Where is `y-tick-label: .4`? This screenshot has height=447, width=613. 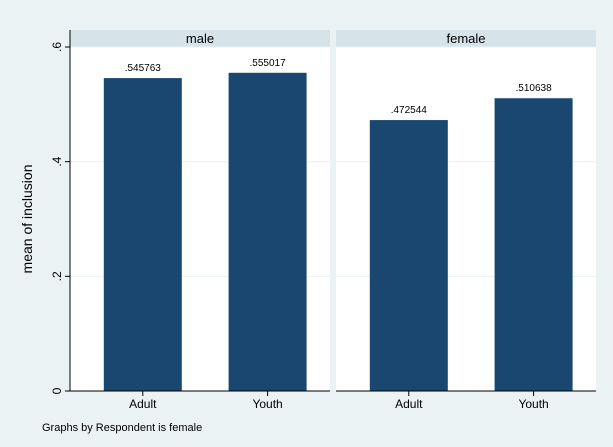
y-tick-label: .4 is located at coordinates (57, 161).